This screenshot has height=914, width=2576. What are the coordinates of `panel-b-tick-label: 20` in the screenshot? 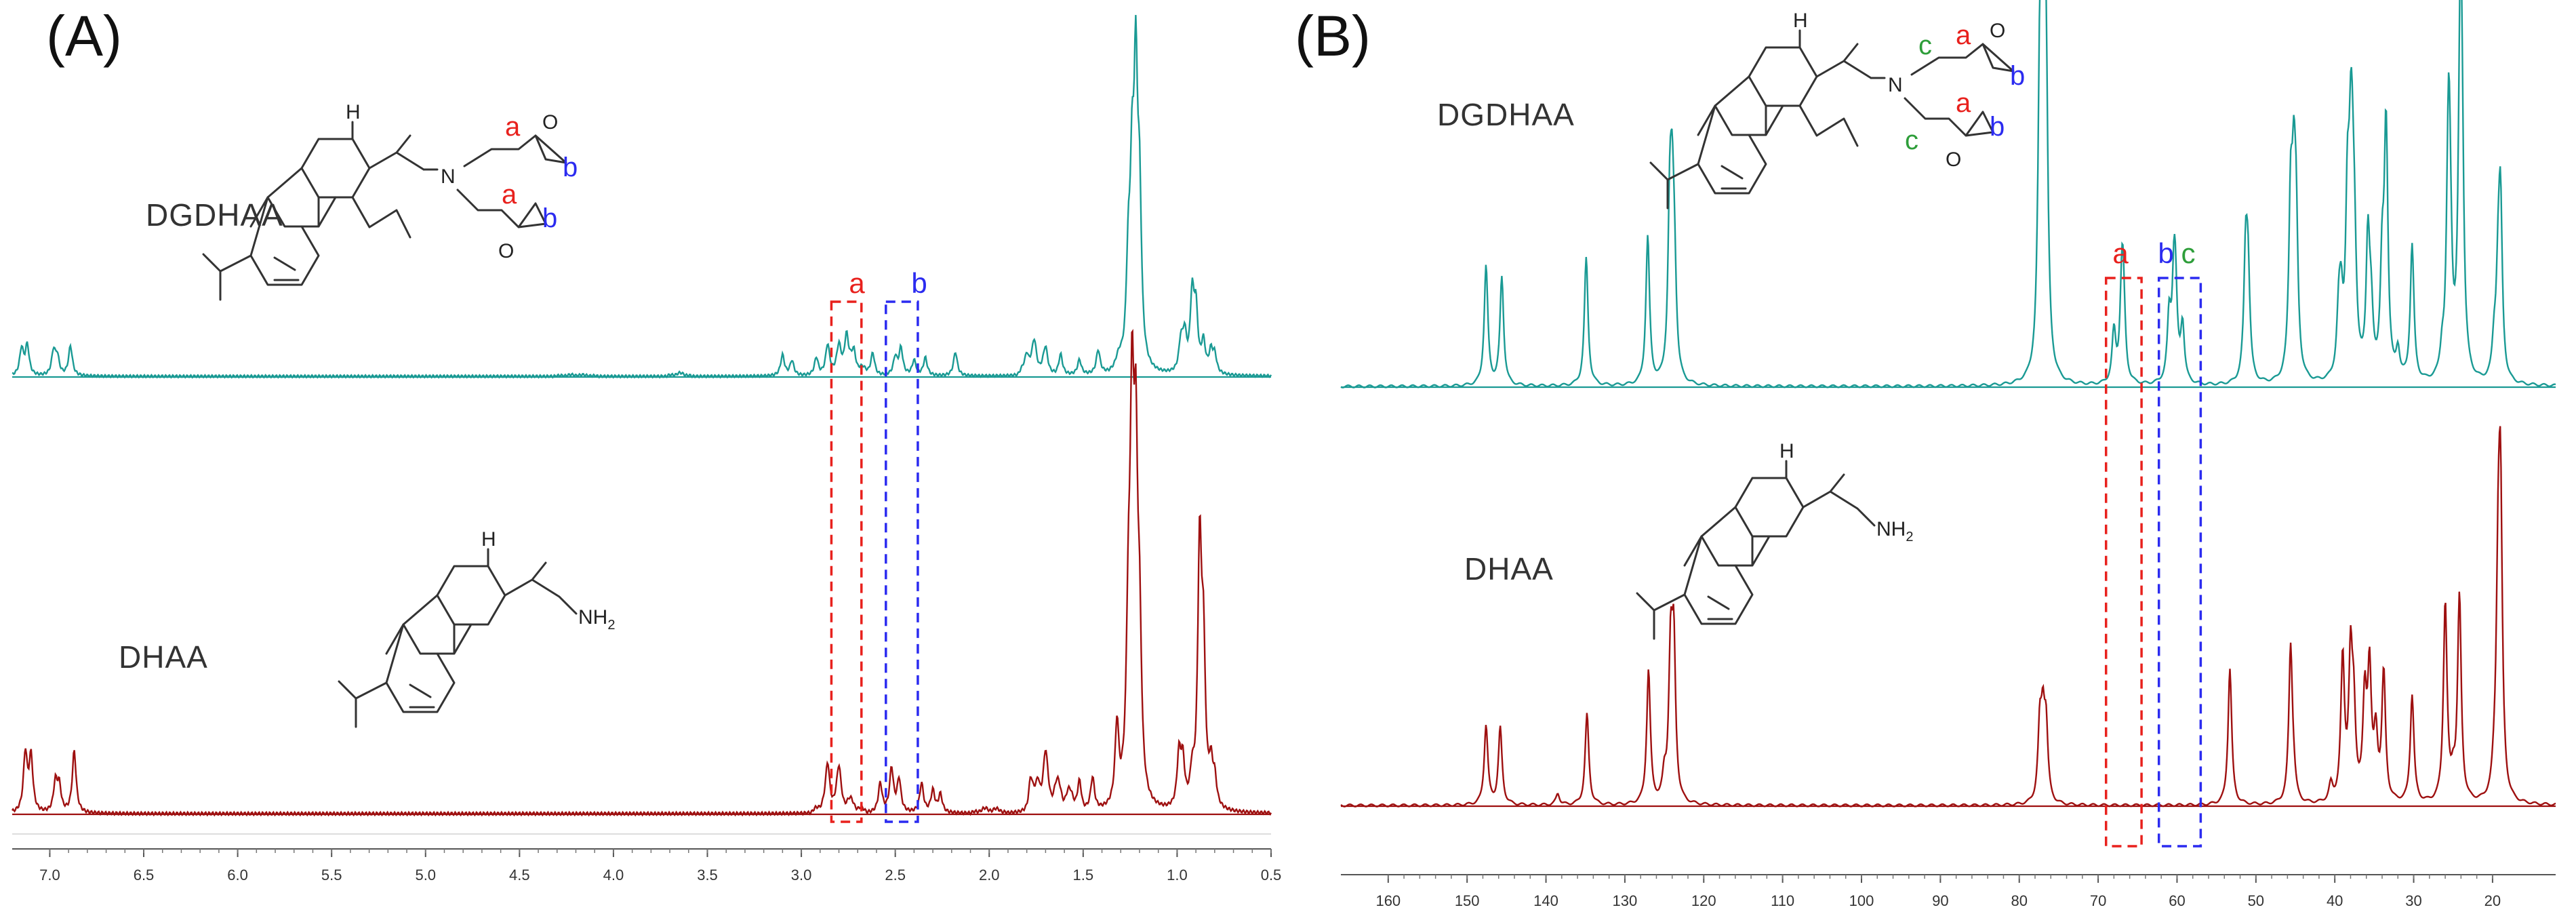 It's located at (2492, 900).